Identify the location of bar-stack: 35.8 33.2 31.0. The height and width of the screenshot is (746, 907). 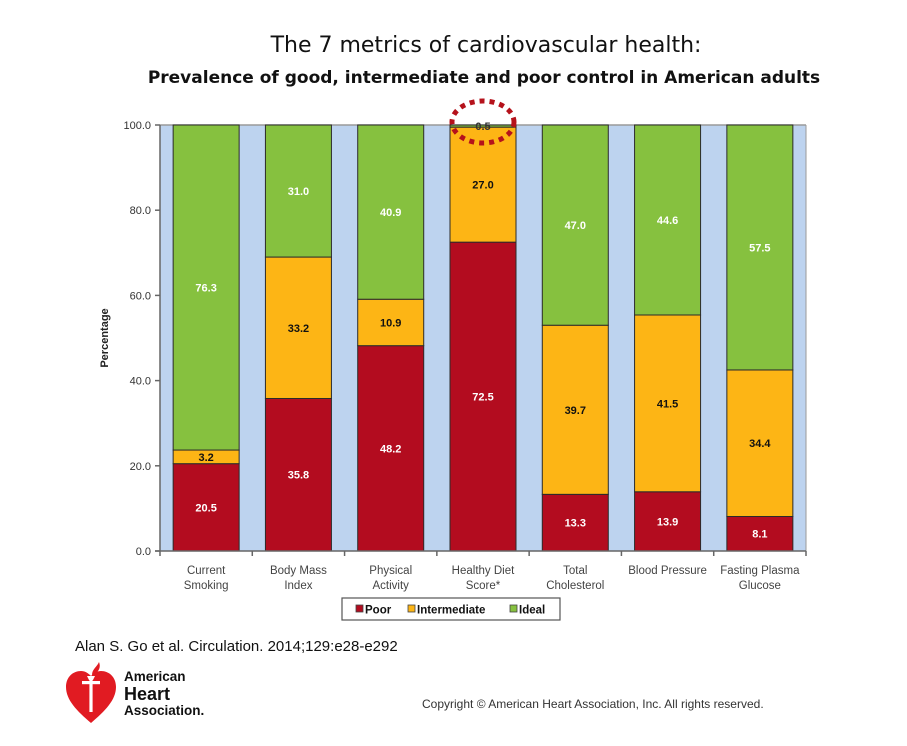
(298, 338).